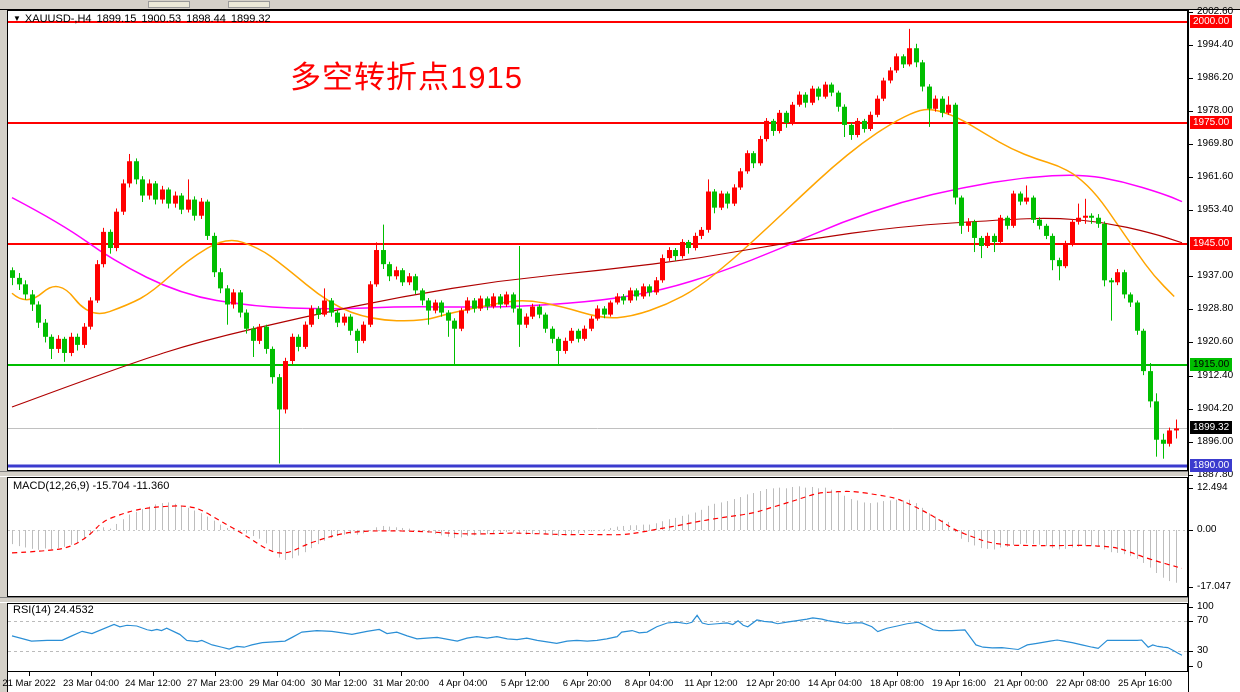 The width and height of the screenshot is (1240, 692). I want to click on price-level-badge: 1945.00, so click(1211, 243).